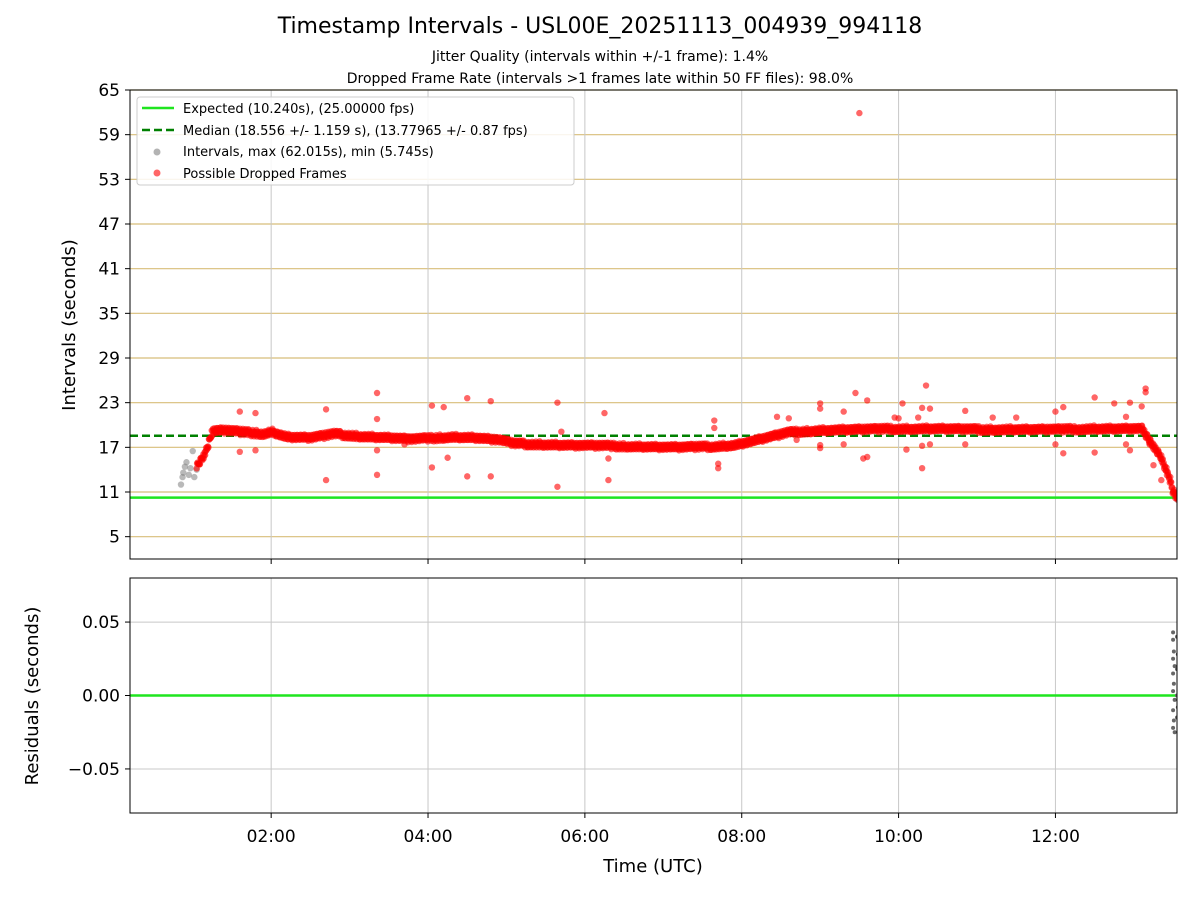  What do you see at coordinates (584, 837) in the screenshot?
I see `x-tick-label: 06:00` at bounding box center [584, 837].